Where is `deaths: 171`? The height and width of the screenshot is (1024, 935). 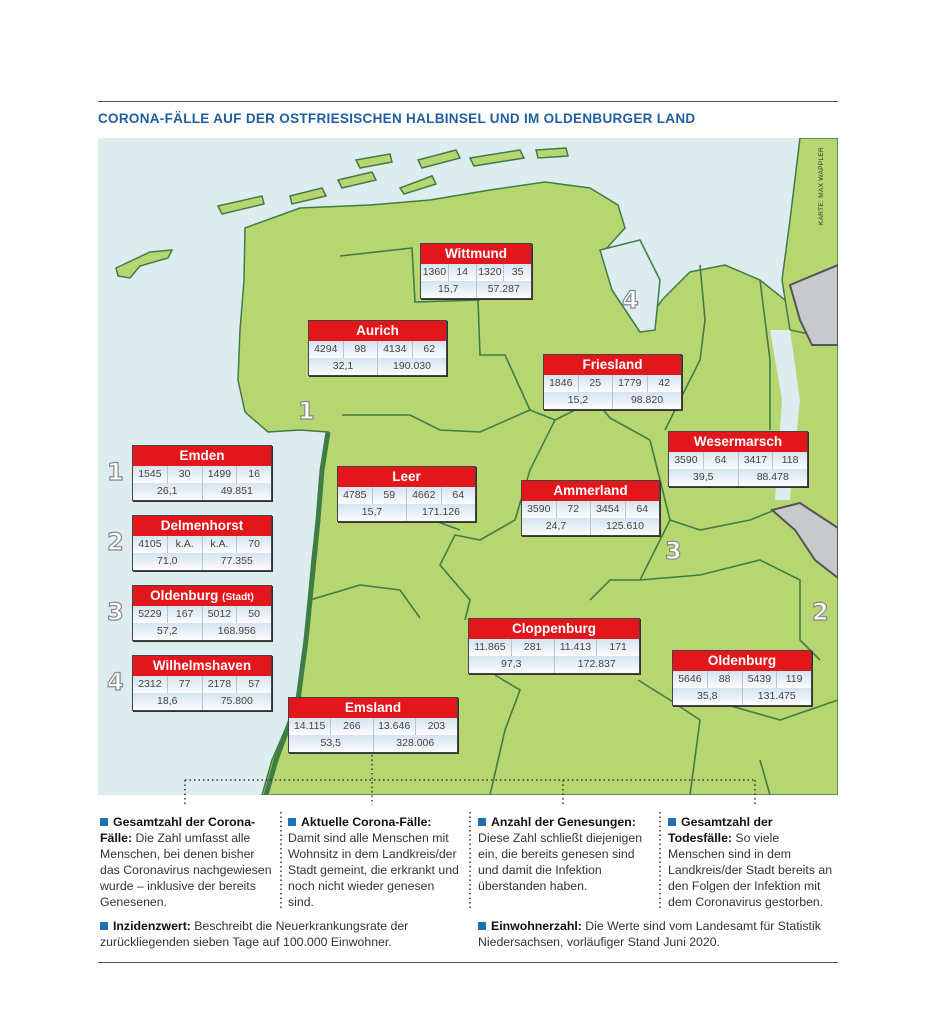
deaths: 171 is located at coordinates (618, 647).